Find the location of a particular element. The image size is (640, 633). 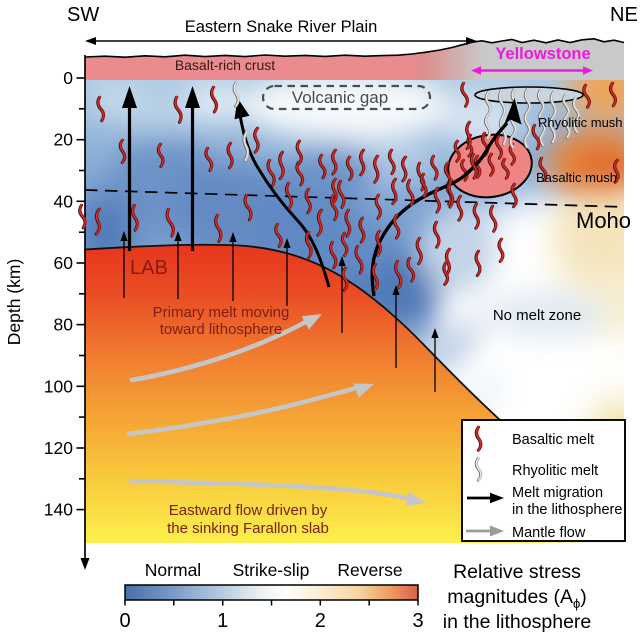

svg-text: SW is located at coordinates (83, 15).